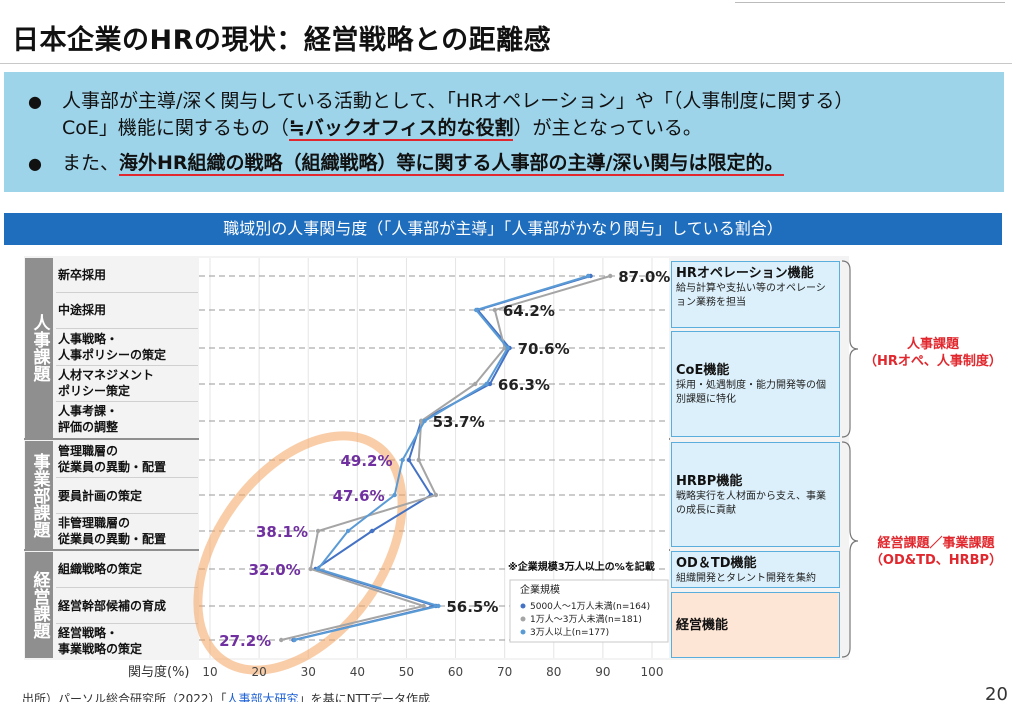  What do you see at coordinates (459, 422) in the screenshot?
I see `data-label: 53.7%` at bounding box center [459, 422].